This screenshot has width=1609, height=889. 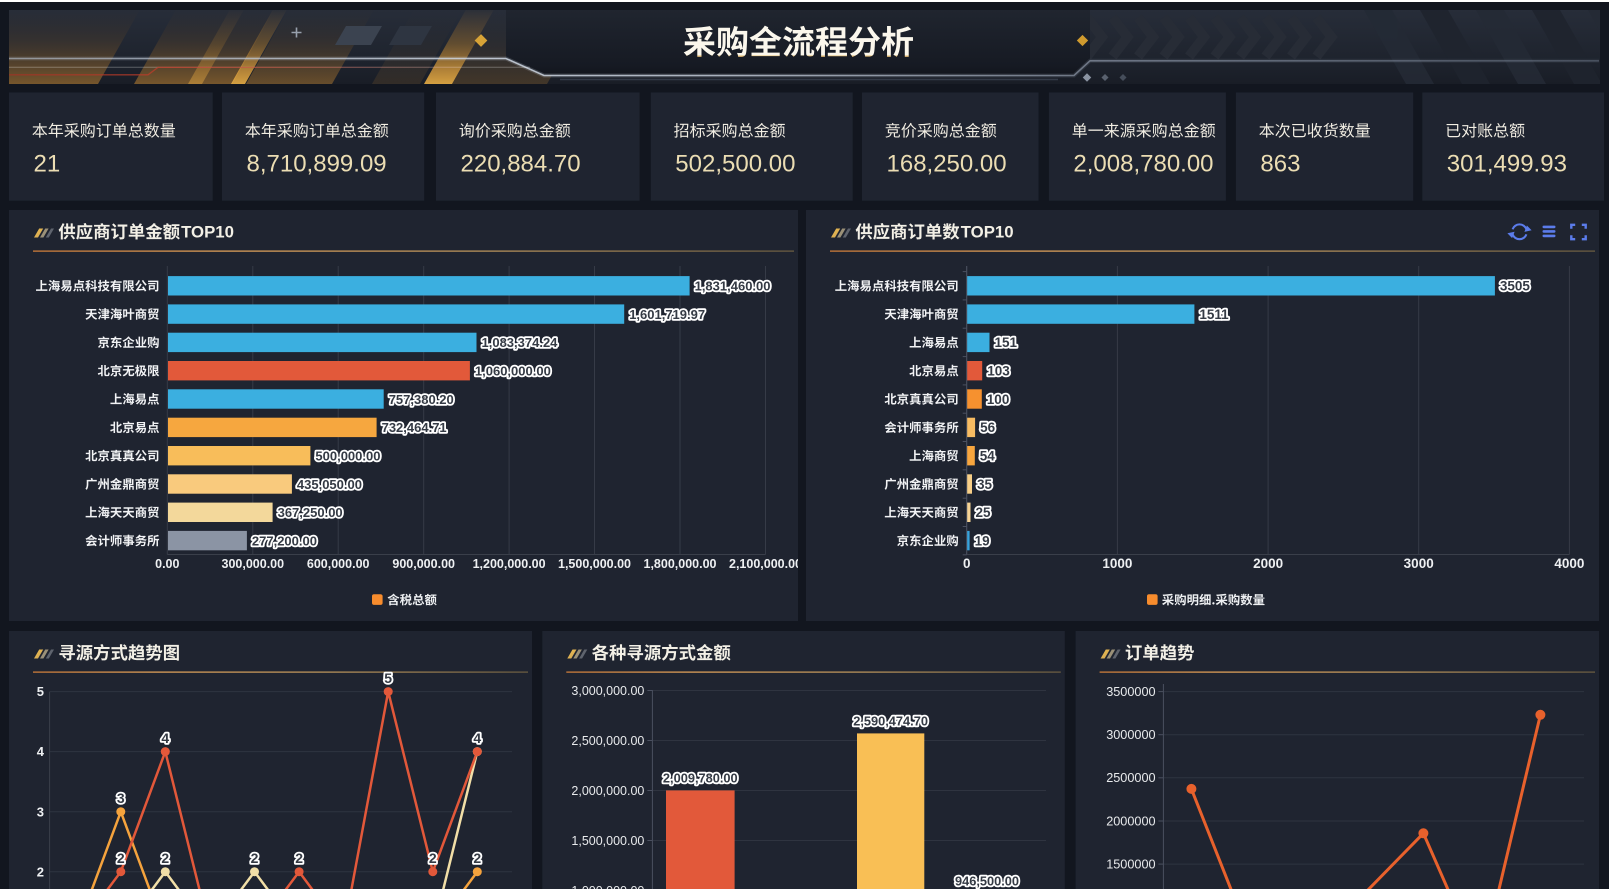 What do you see at coordinates (421, 399) in the screenshot?
I see `svg-text: 757,380.20` at bounding box center [421, 399].